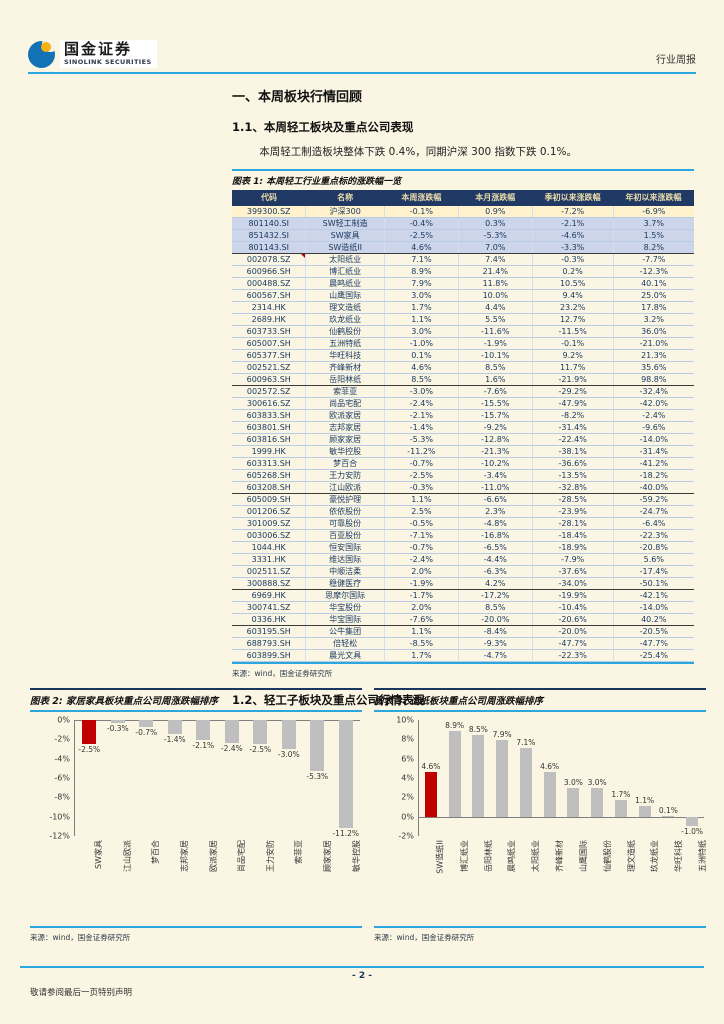 The height and width of the screenshot is (1024, 724). What do you see at coordinates (317, 879) in the screenshot?
I see `category-label: 顾家家居` at bounding box center [317, 879].